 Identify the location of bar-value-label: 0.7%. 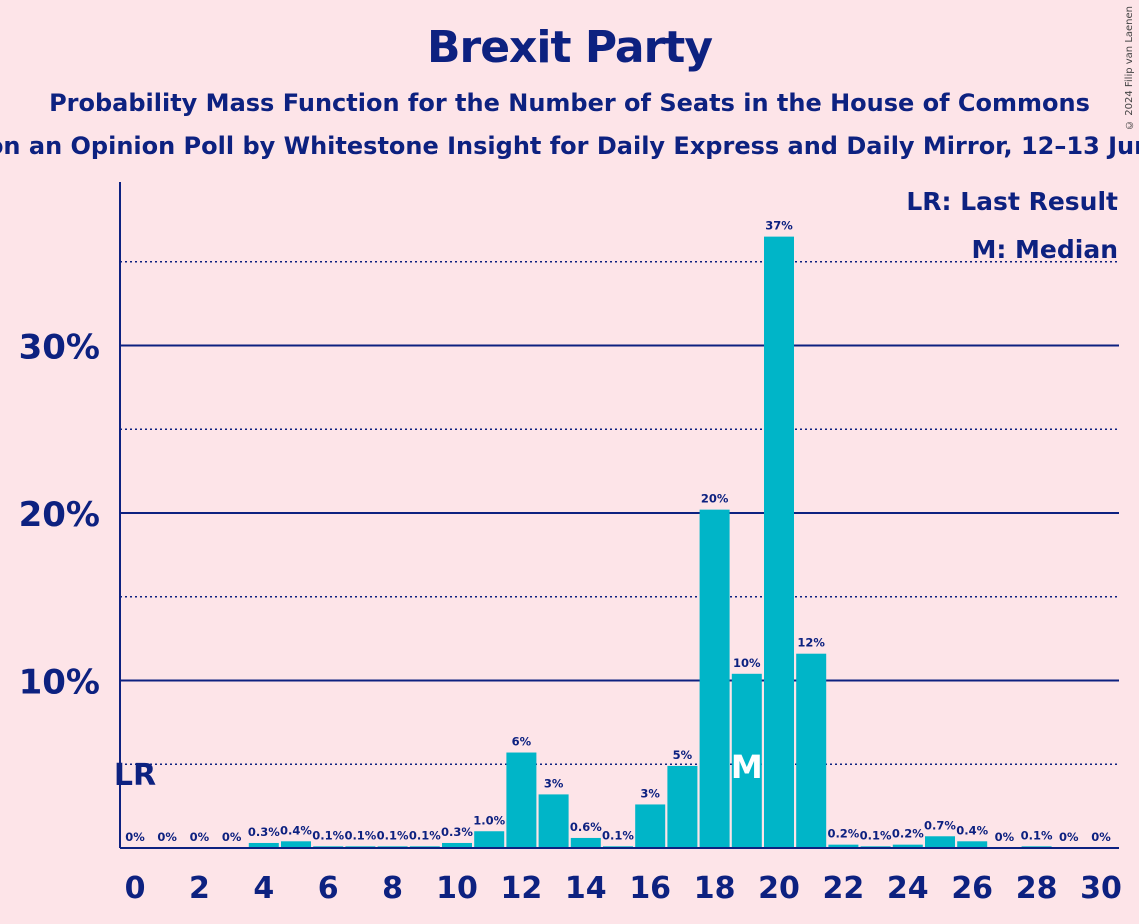
(940, 825).